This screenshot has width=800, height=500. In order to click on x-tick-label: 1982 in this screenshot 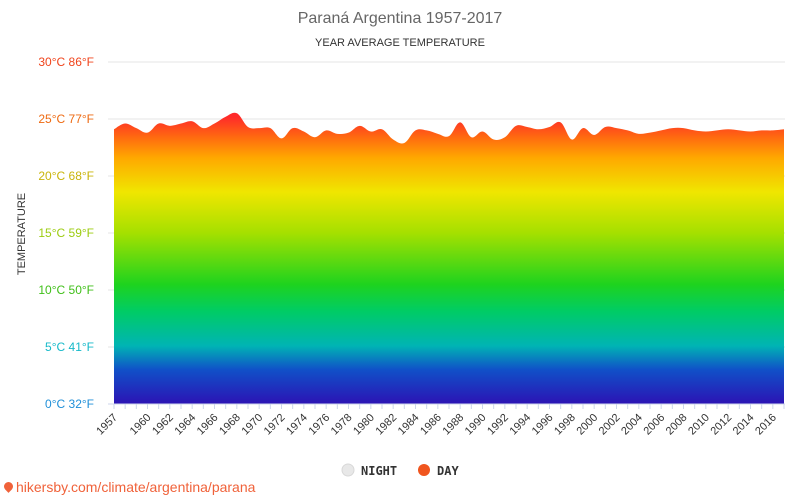, I will do `click(386, 425)`.